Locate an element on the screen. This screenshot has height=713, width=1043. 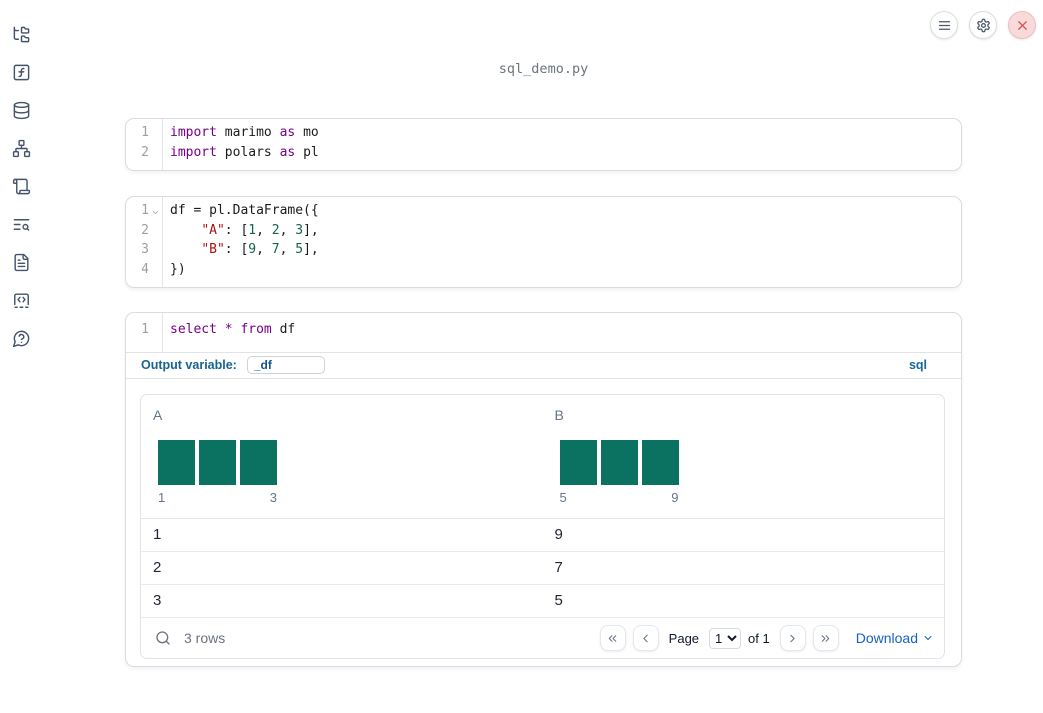
file-text-icon is located at coordinates (22, 262).